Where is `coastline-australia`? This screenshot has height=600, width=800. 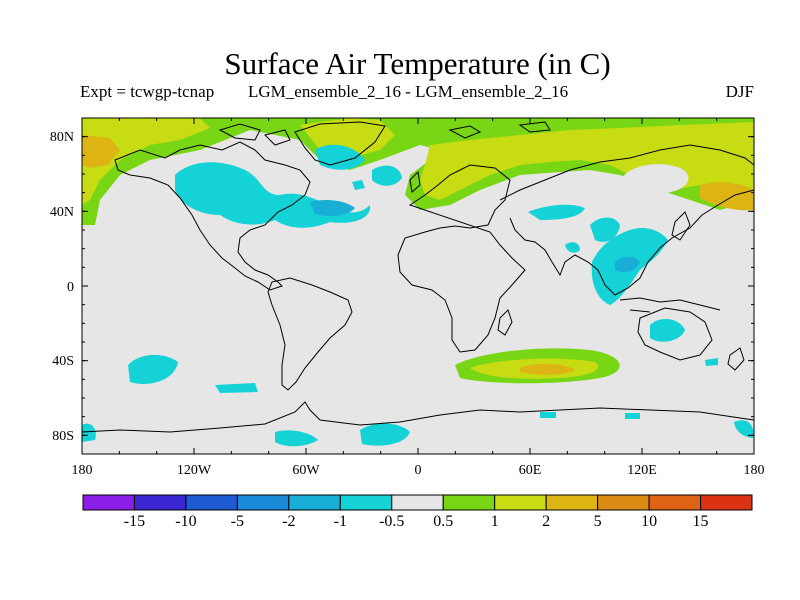 coastline-australia is located at coordinates (675, 334).